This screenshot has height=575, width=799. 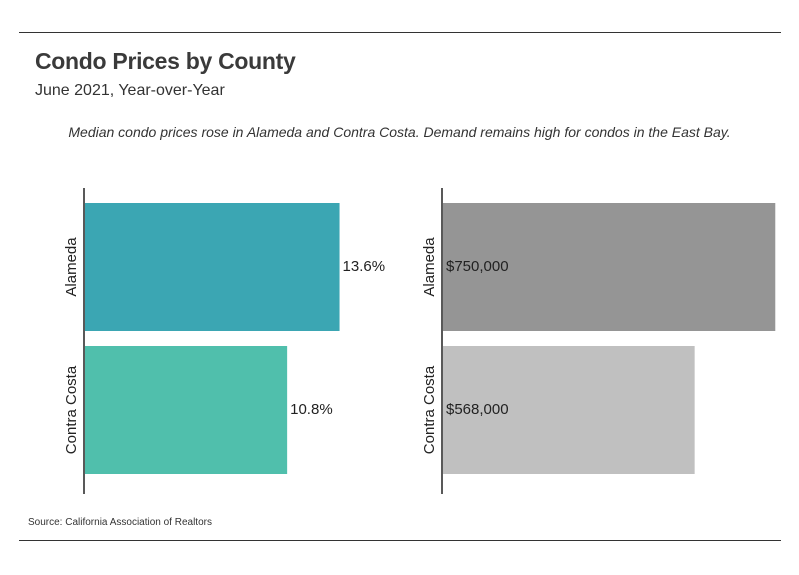 What do you see at coordinates (165, 61) in the screenshot?
I see `chart-title: Condo Prices by County` at bounding box center [165, 61].